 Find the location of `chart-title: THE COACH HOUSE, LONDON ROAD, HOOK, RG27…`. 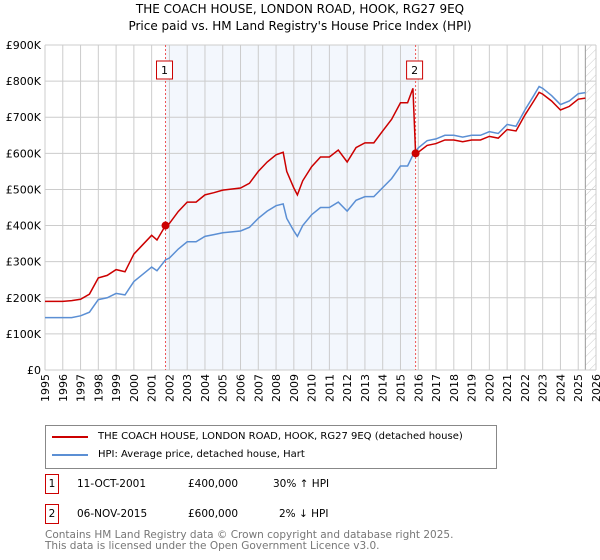

chart-title: THE COACH HOUSE, LONDON ROAD, HOOK, RG27… is located at coordinates (300, 9).